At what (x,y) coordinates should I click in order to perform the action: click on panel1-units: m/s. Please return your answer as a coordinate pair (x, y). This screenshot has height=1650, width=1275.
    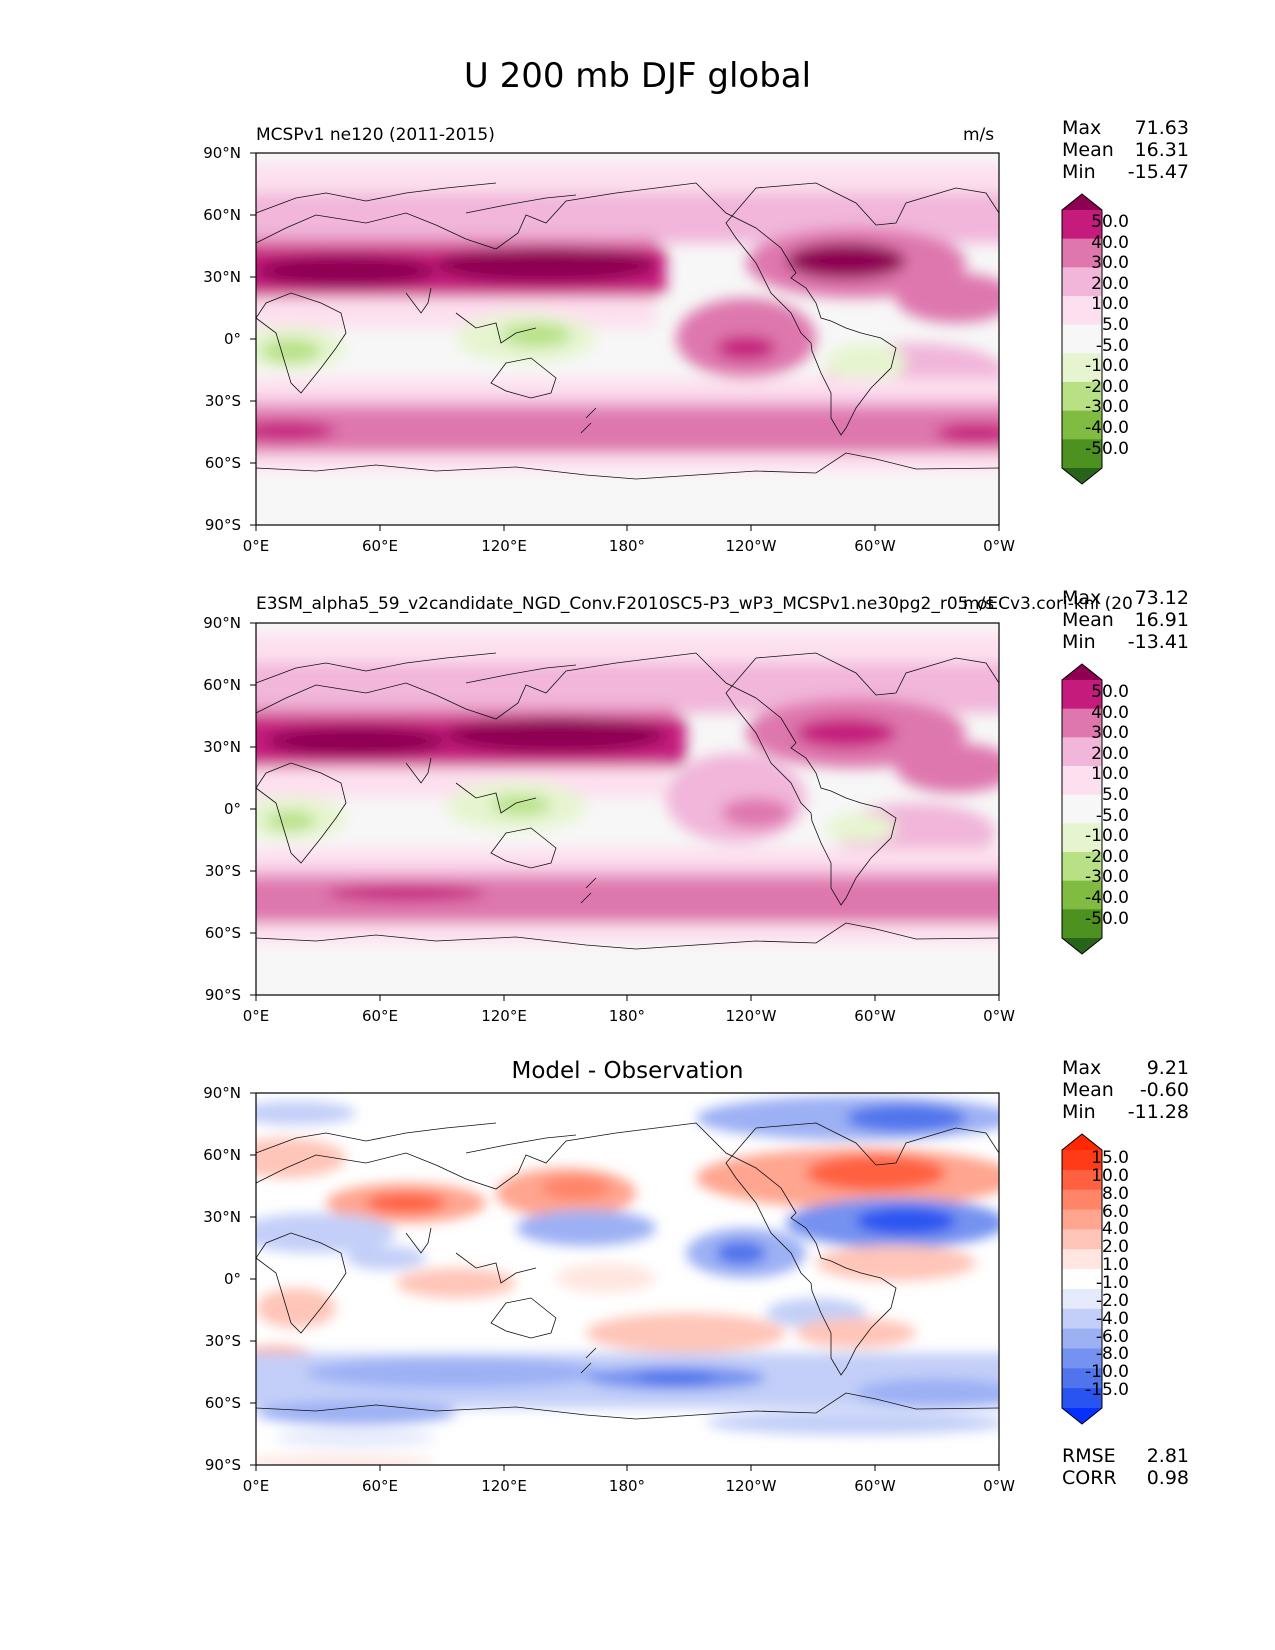
    Looking at the image, I should click on (979, 135).